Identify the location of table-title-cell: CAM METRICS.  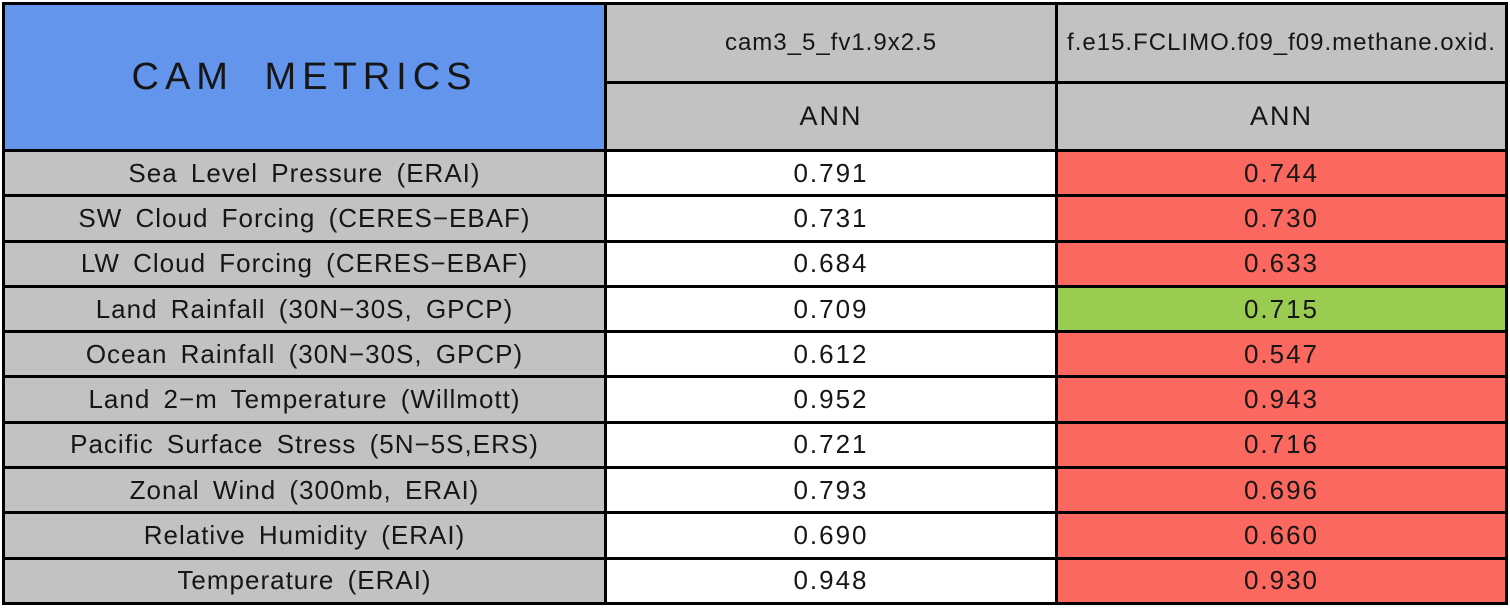
(304, 77).